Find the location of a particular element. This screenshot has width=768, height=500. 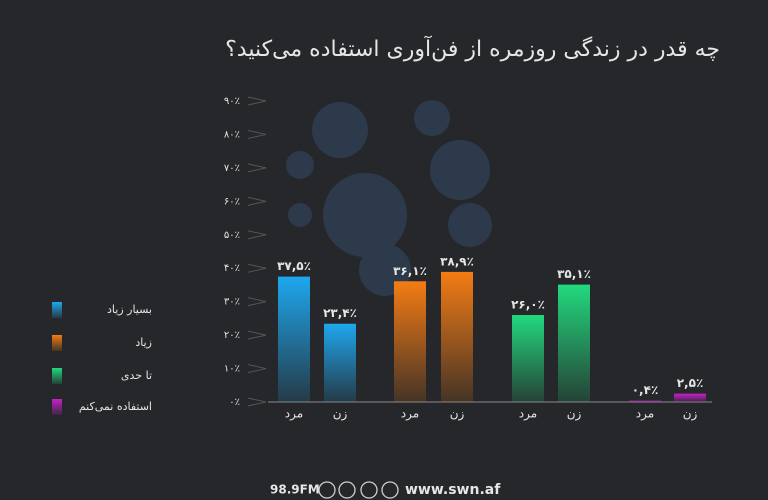

value-label: ۳۵,۱٪ is located at coordinates (574, 274).